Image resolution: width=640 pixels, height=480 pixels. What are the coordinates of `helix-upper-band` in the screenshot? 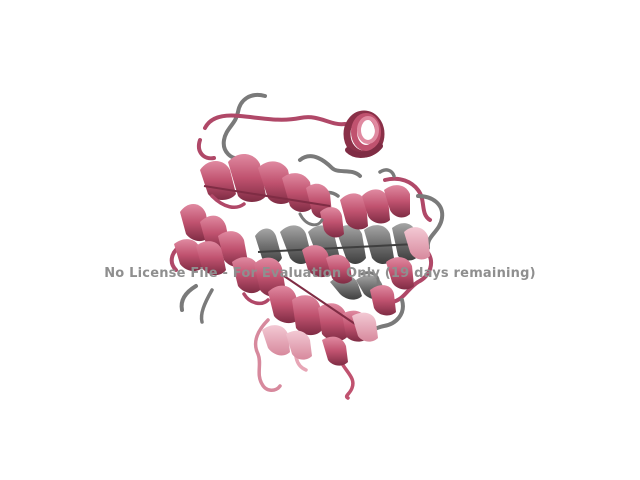 It's located at (266, 186).